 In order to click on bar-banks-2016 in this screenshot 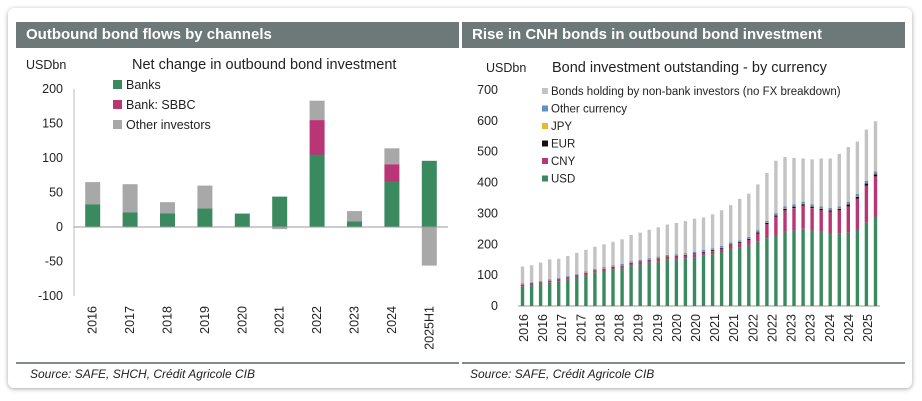, I will do `click(93, 215)`.